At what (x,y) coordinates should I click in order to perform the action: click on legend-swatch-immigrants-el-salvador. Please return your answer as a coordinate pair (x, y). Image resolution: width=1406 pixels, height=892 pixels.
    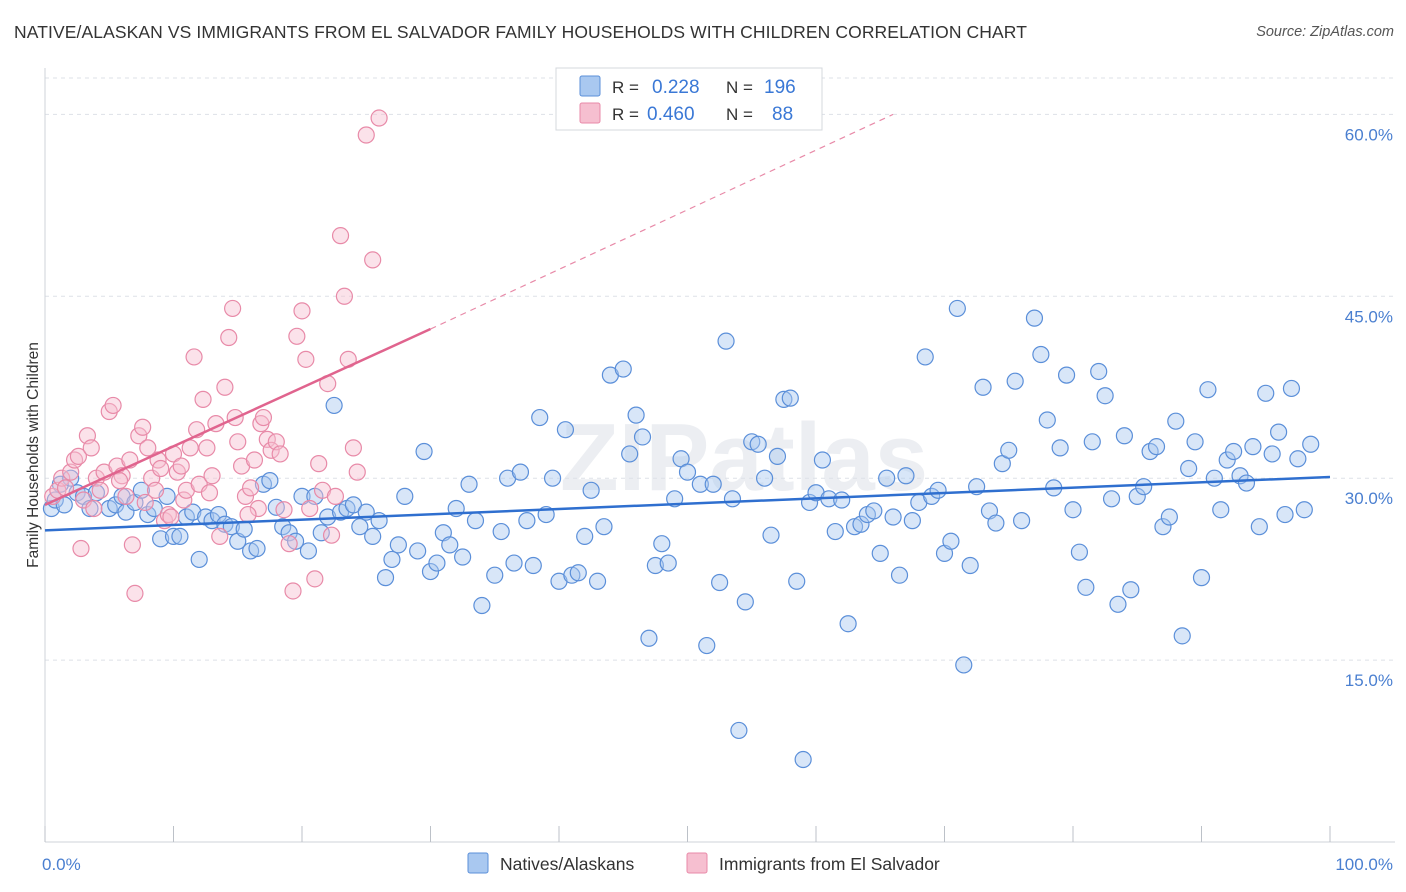
    Looking at the image, I should click on (697, 863).